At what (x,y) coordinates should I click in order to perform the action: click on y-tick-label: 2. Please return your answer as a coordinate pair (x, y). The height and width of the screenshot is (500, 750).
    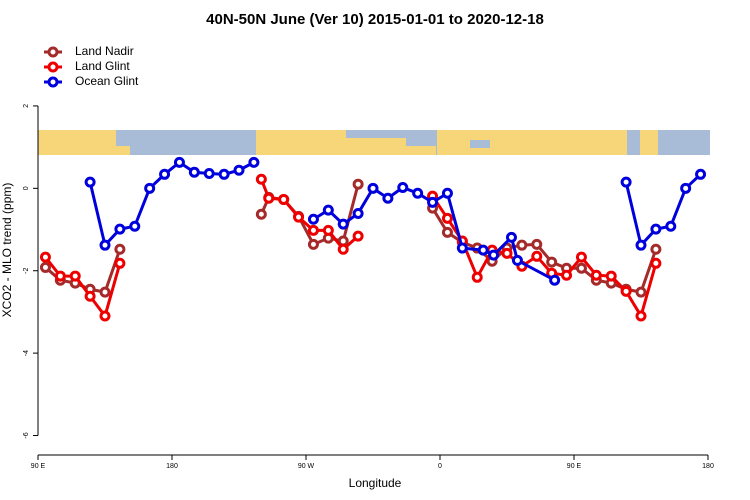
    Looking at the image, I should click on (26, 106).